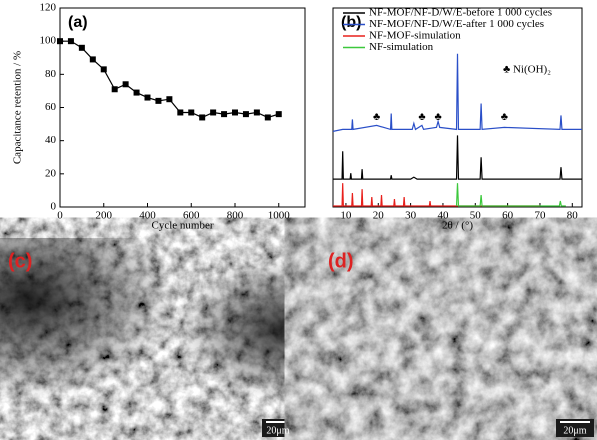 This screenshot has height=440, width=597. I want to click on x-tick-label: 400, so click(147, 216).